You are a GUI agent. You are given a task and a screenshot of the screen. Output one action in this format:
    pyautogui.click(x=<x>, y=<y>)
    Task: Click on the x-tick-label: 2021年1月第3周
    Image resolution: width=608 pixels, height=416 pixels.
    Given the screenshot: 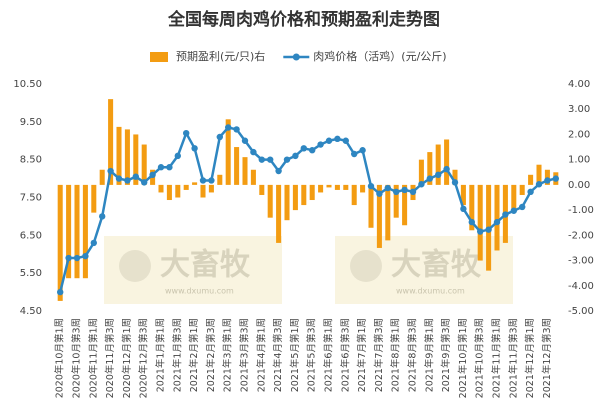 What is the action you would take?
    pyautogui.click(x=177, y=355)
    